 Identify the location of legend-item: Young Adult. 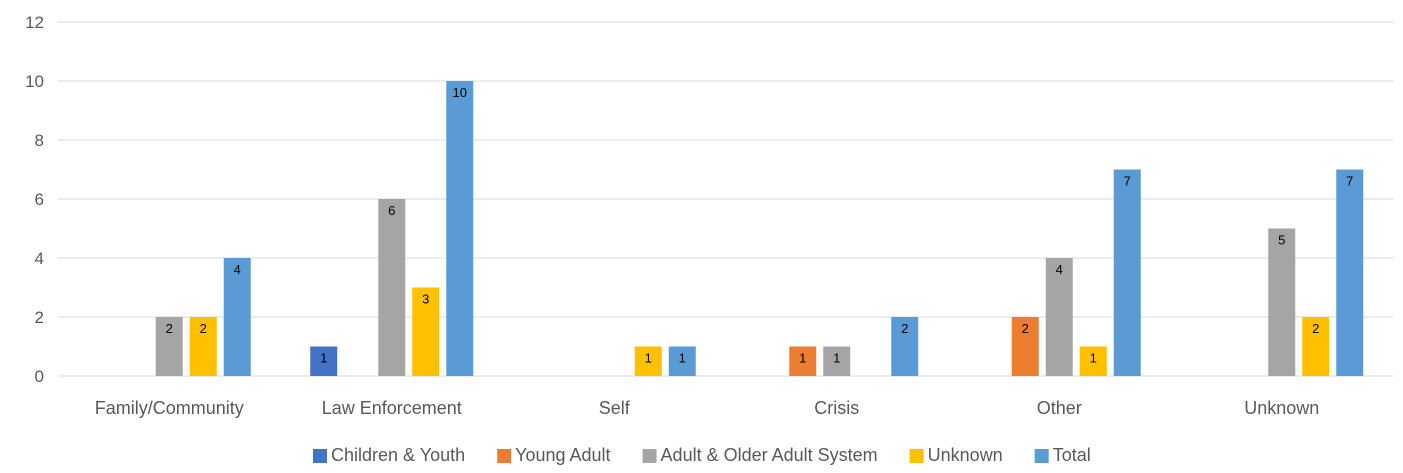
(554, 455).